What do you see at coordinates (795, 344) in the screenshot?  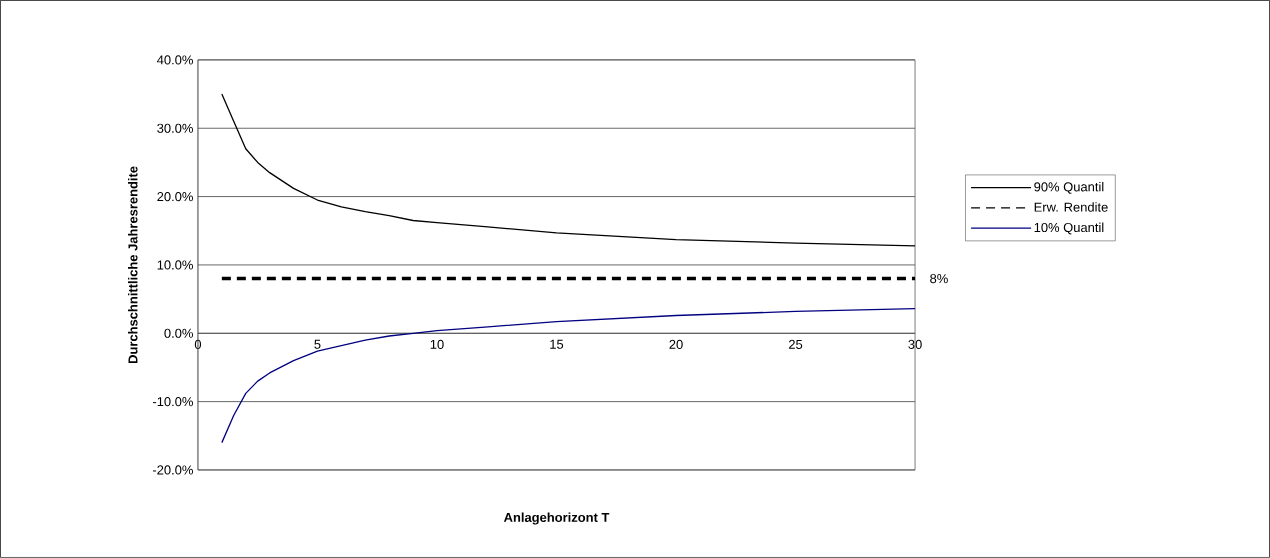 I see `x-tick-label: 25` at bounding box center [795, 344].